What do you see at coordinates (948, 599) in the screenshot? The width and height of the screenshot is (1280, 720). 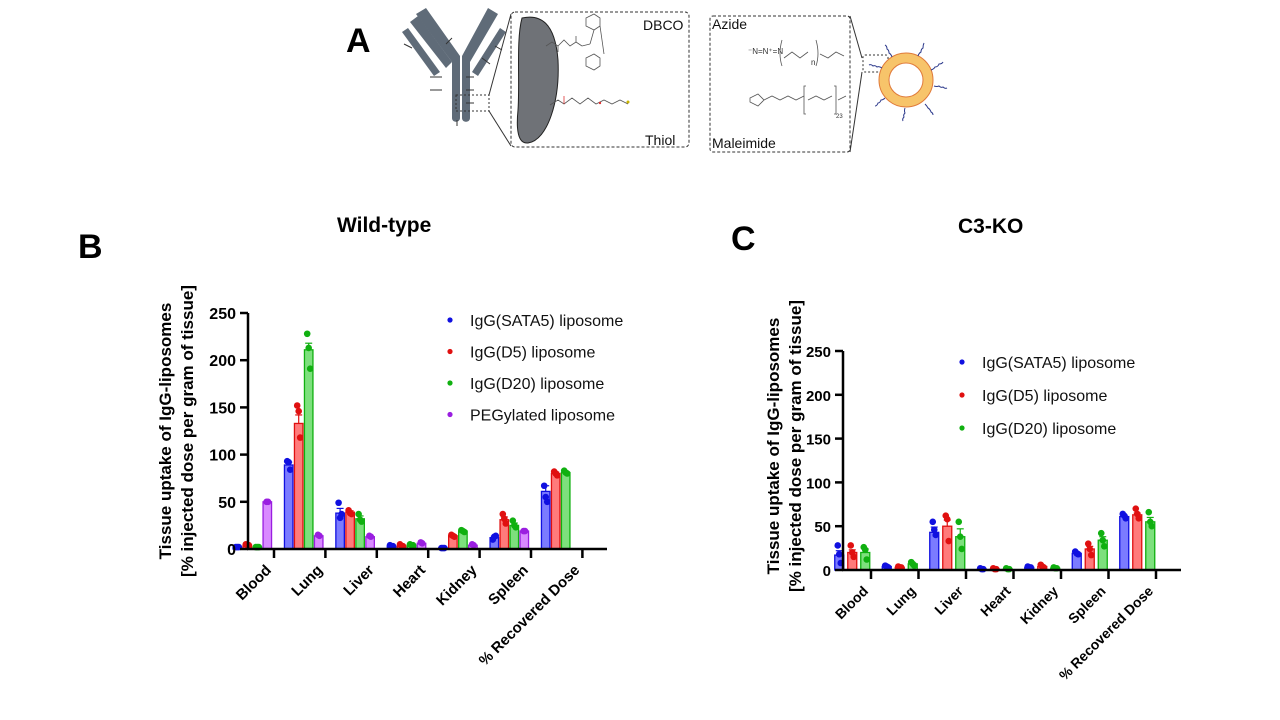 I see `x-tick-label: Liver` at bounding box center [948, 599].